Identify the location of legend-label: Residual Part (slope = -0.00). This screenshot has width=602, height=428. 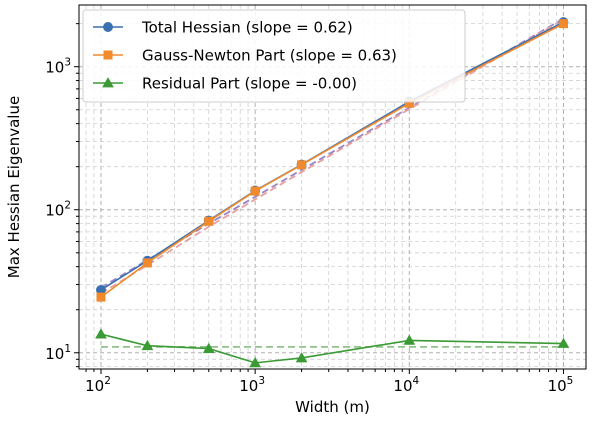
(249, 84).